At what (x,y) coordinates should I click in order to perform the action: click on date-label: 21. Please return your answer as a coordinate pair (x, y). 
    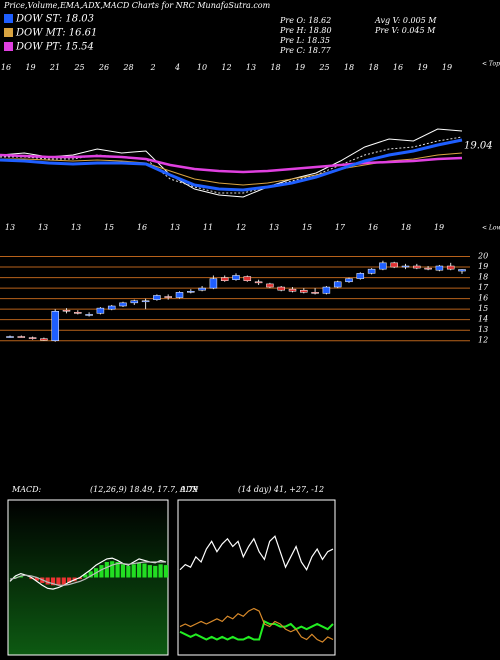
    Looking at the image, I should click on (54, 67).